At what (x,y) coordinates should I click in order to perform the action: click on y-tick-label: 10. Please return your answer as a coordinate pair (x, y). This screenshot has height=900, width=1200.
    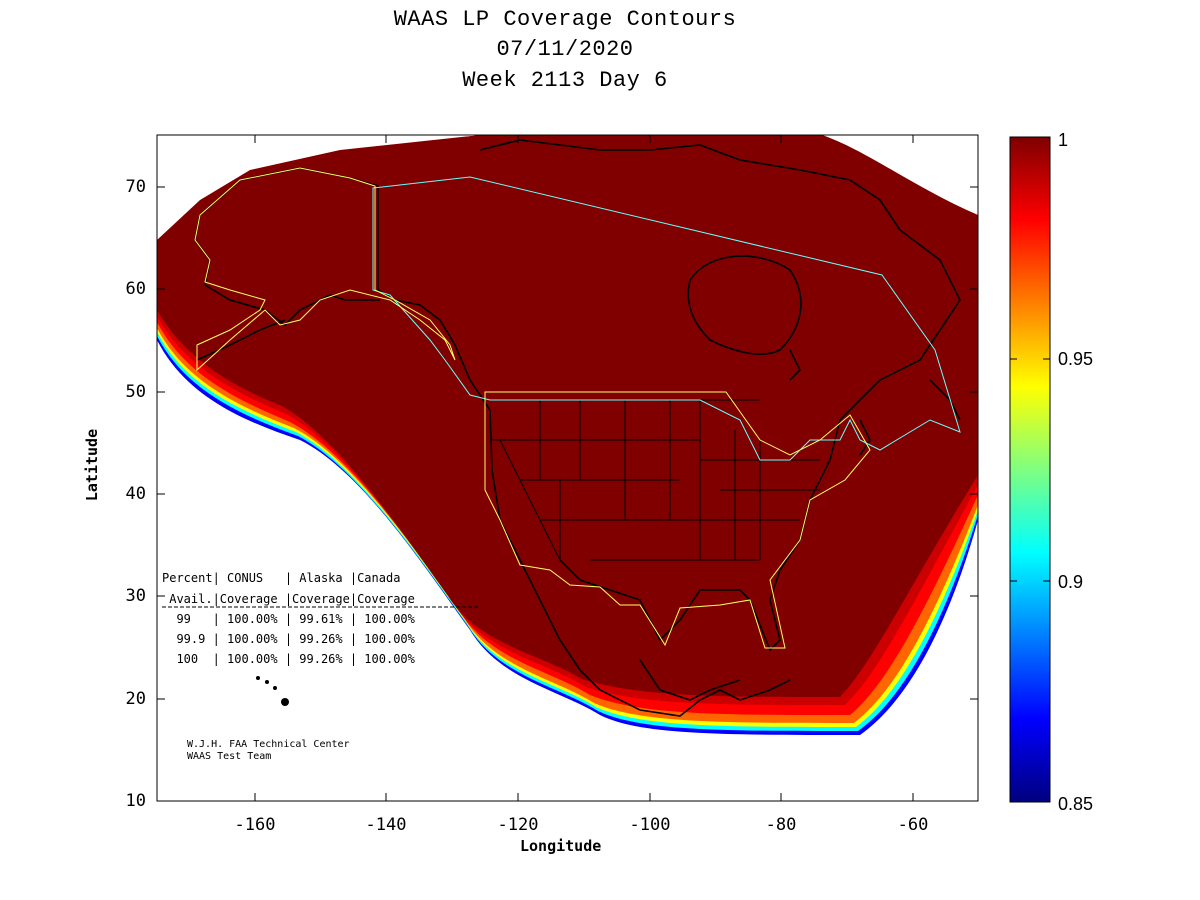
    Looking at the image, I should click on (135, 801).